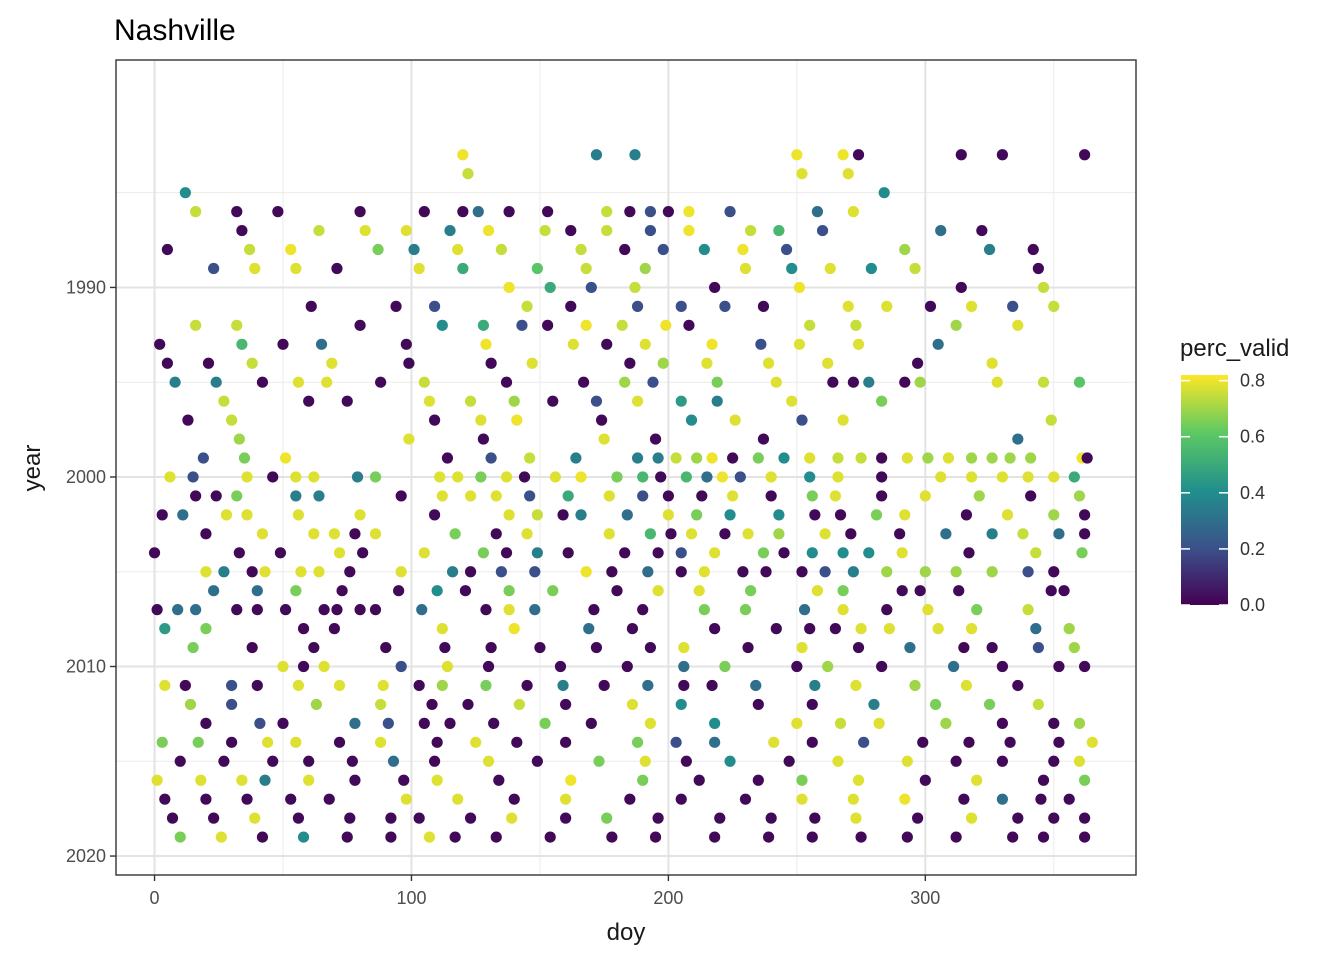 This screenshot has height=960, width=1344. What do you see at coordinates (1252, 549) in the screenshot?
I see `legend-tick-label: 0.2` at bounding box center [1252, 549].